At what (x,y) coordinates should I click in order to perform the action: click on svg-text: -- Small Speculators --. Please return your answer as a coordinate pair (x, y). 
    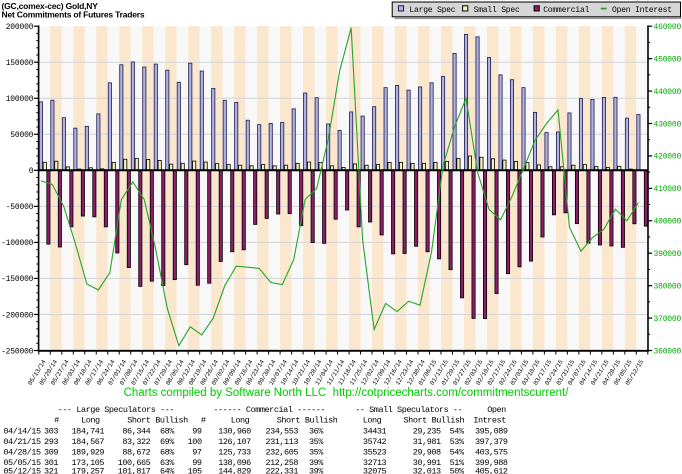
    Looking at the image, I should click on (408, 410).